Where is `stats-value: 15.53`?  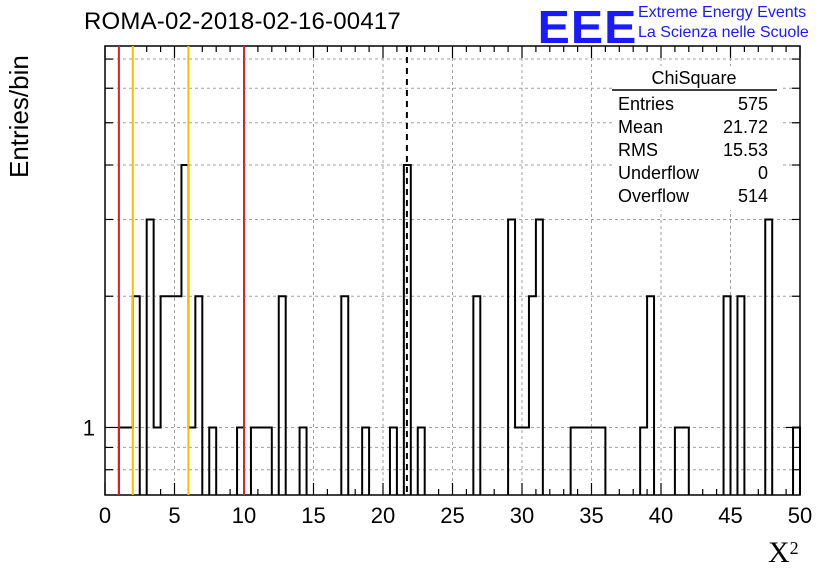
stats-value: 15.53 is located at coordinates (745, 150).